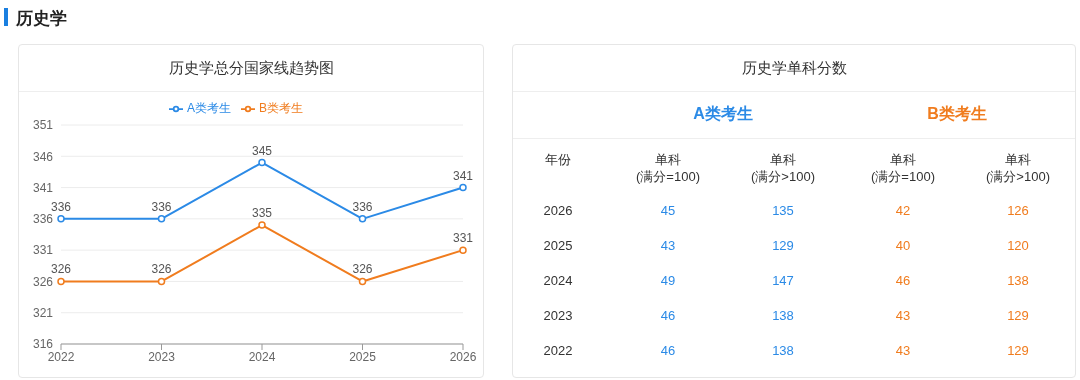  I want to click on y-axis-title: 年份, so click(558, 159).